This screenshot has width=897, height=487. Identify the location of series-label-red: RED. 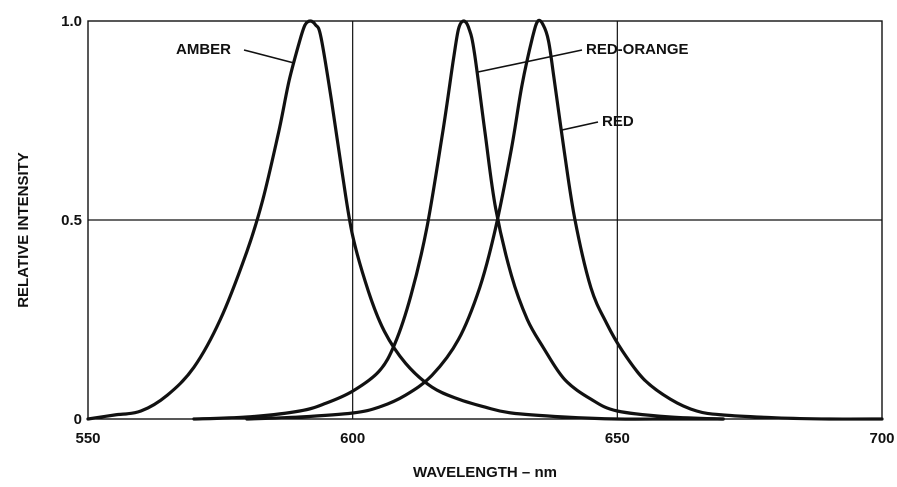
(618, 121).